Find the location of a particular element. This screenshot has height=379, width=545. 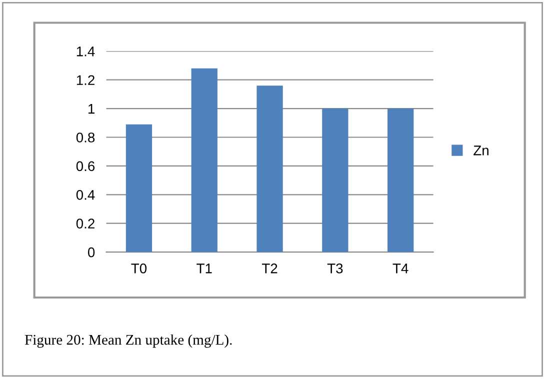

y-tick-label: 0 is located at coordinates (91, 252).